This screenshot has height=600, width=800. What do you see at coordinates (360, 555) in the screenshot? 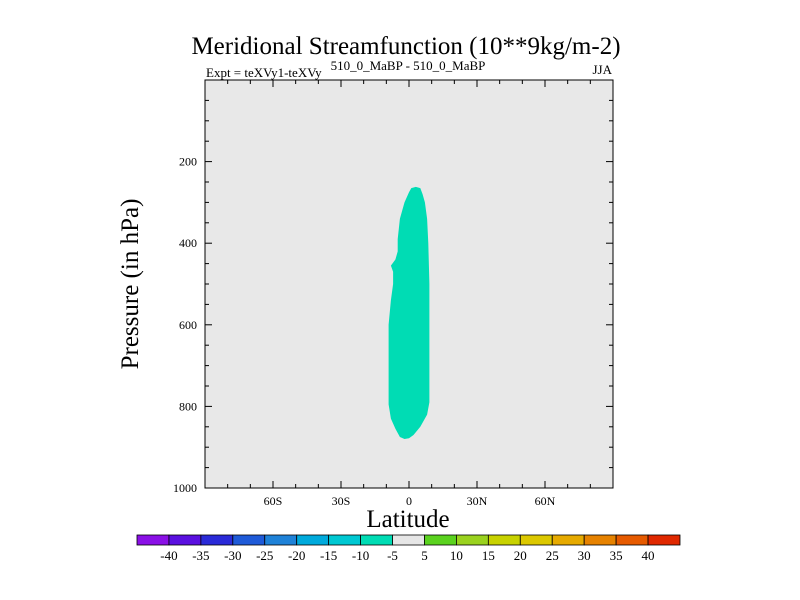
I see `colorbar-label: -10` at bounding box center [360, 555].